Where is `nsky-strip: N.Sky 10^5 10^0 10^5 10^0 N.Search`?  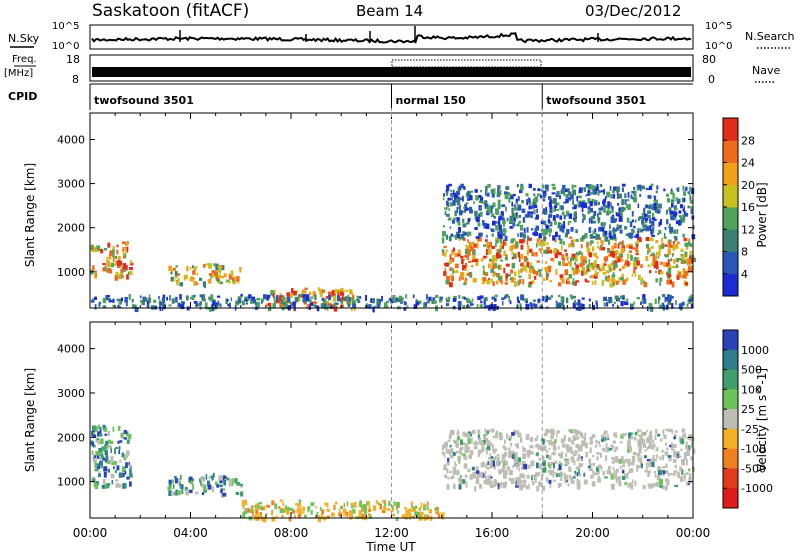
nsky-strip: N.Sky 10^5 10^0 10^5 10^0 N.Search is located at coordinates (401, 36).